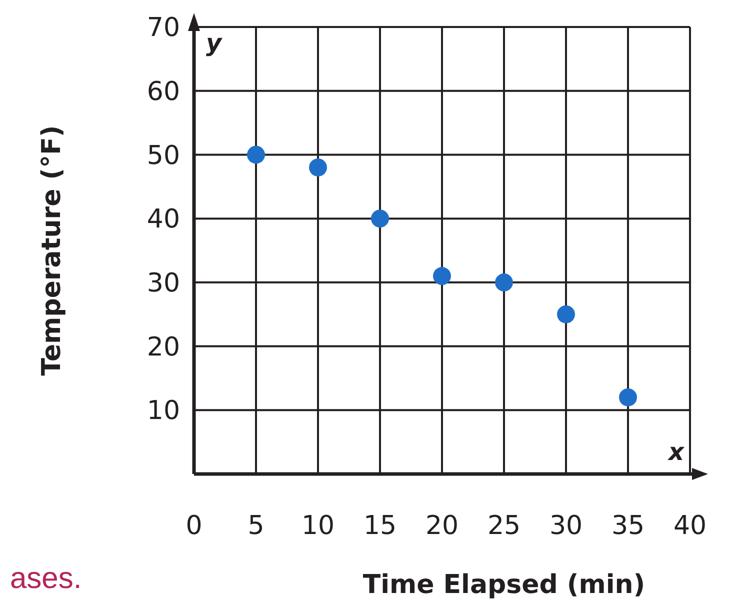 This screenshot has width=740, height=603. What do you see at coordinates (256, 526) in the screenshot?
I see `x-tick-label: 5` at bounding box center [256, 526].